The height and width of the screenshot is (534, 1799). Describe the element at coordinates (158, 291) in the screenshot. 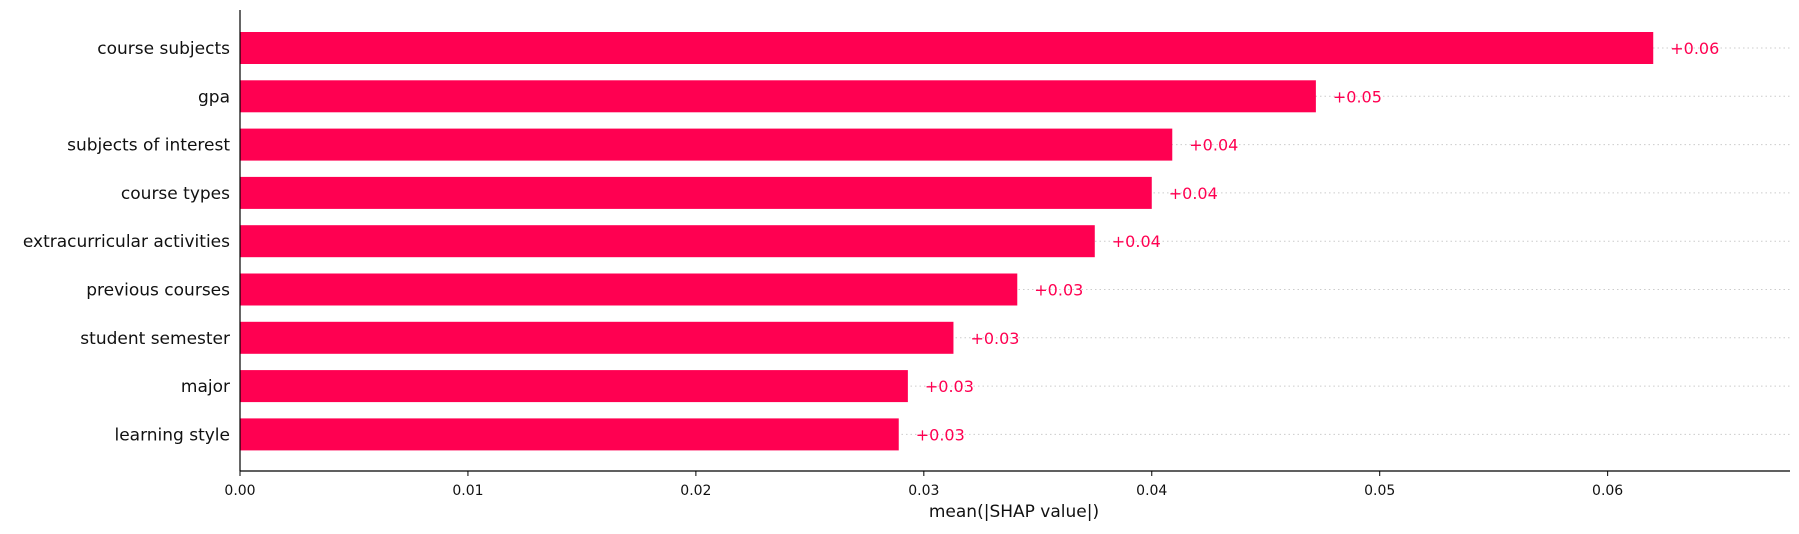

I see `category-label: previous courses` at that location.